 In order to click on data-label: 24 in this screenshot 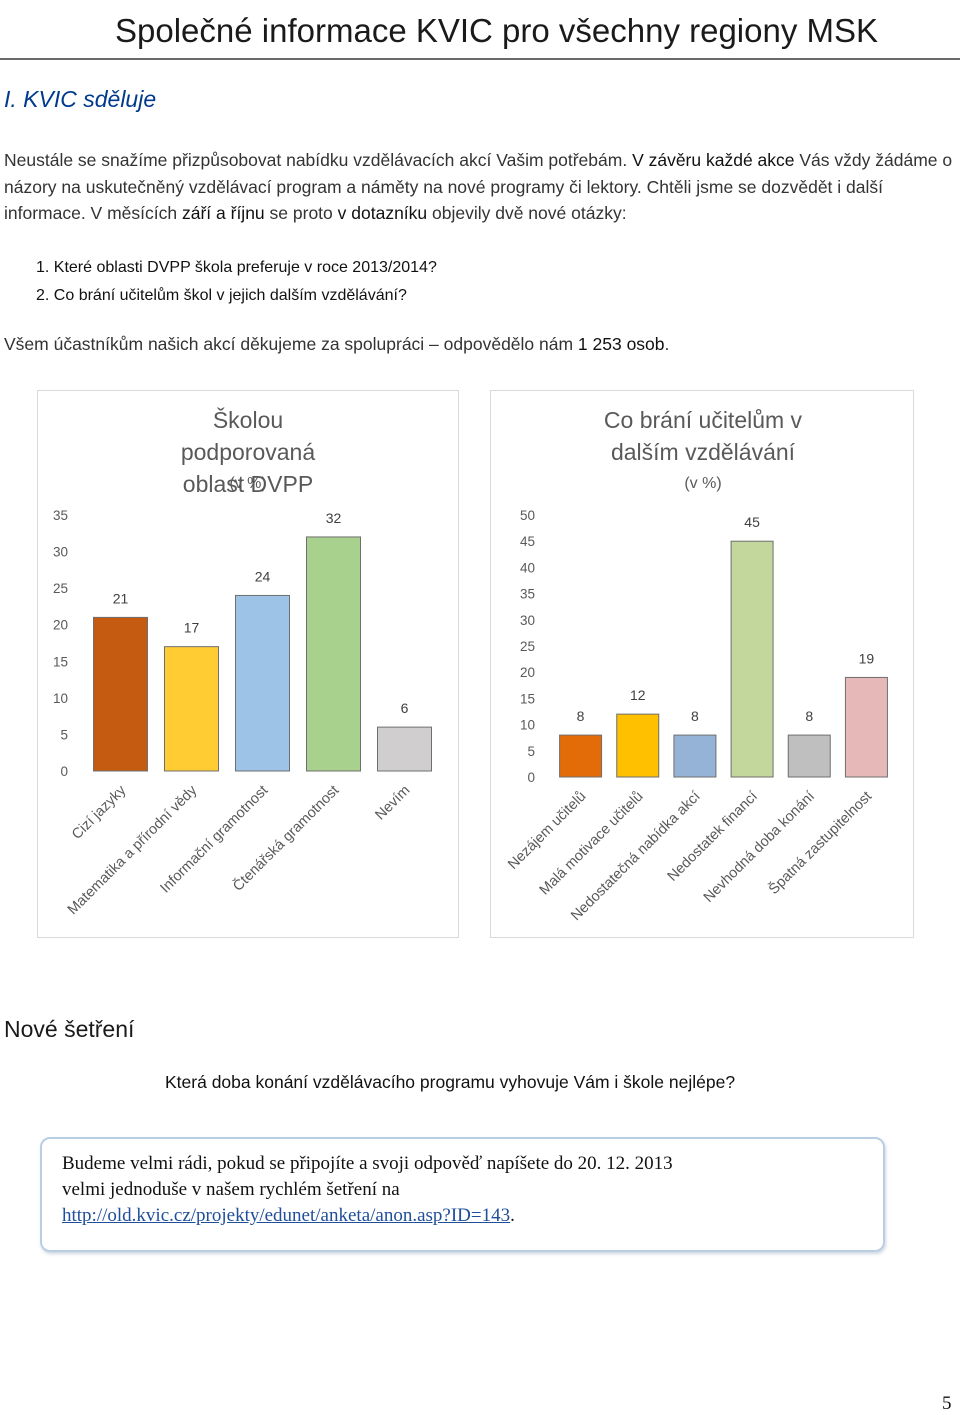, I will do `click(263, 576)`.